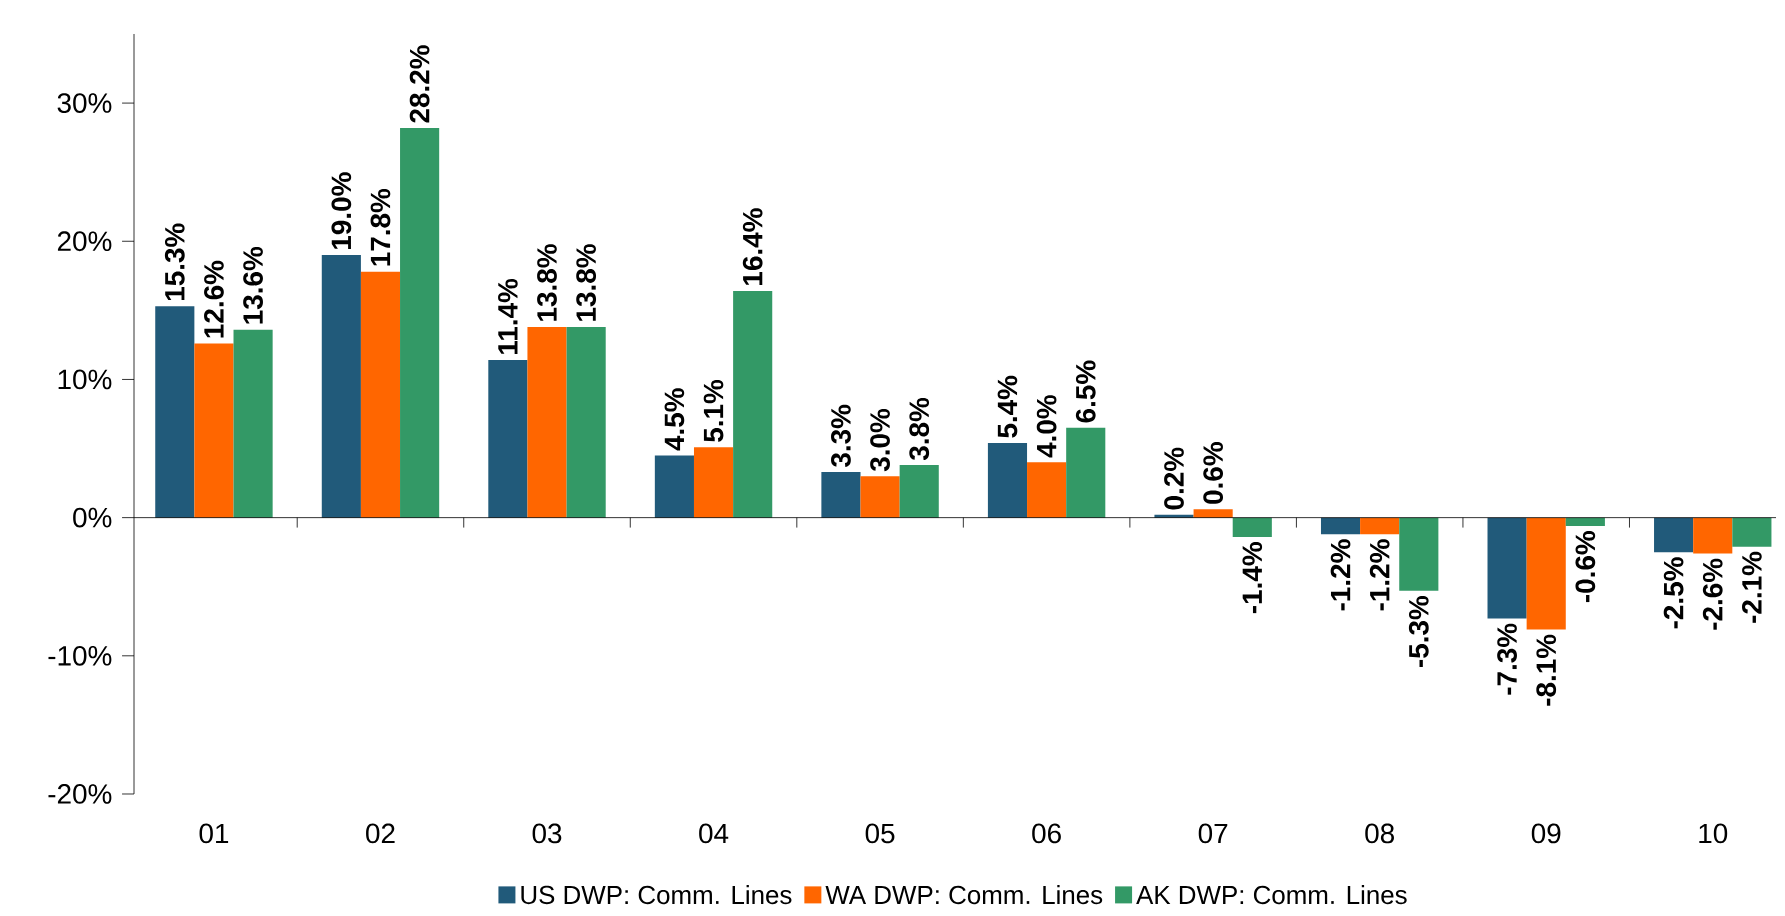 This screenshot has height=916, width=1785. Describe the element at coordinates (214, 299) in the screenshot. I see `data-label: 12.6%` at that location.